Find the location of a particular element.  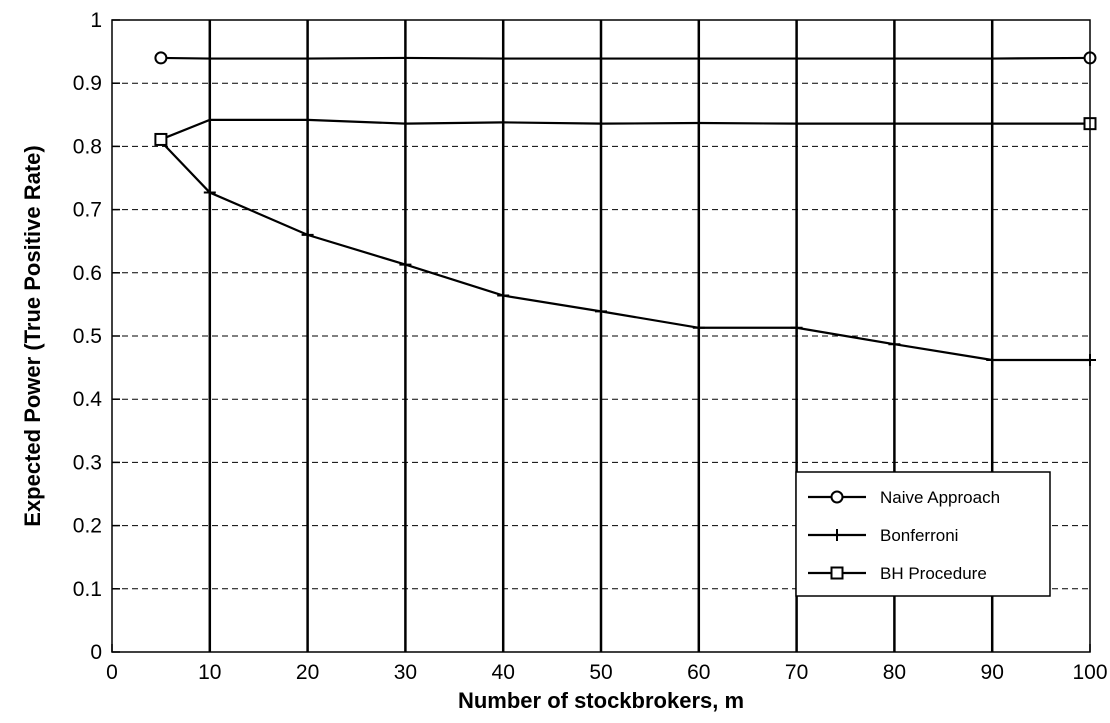

y-tick-label-0: 0 is located at coordinates (96, 652).